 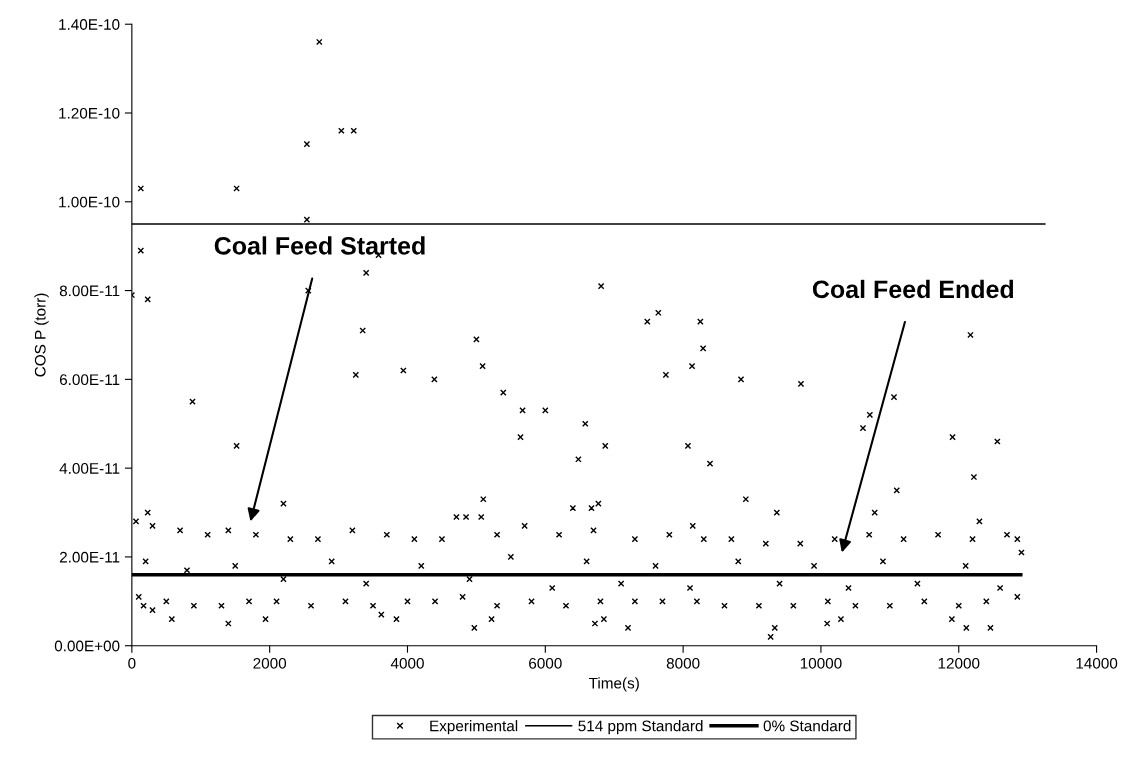 What do you see at coordinates (640, 727) in the screenshot?
I see `legend-label: 514 ppm Standard` at bounding box center [640, 727].